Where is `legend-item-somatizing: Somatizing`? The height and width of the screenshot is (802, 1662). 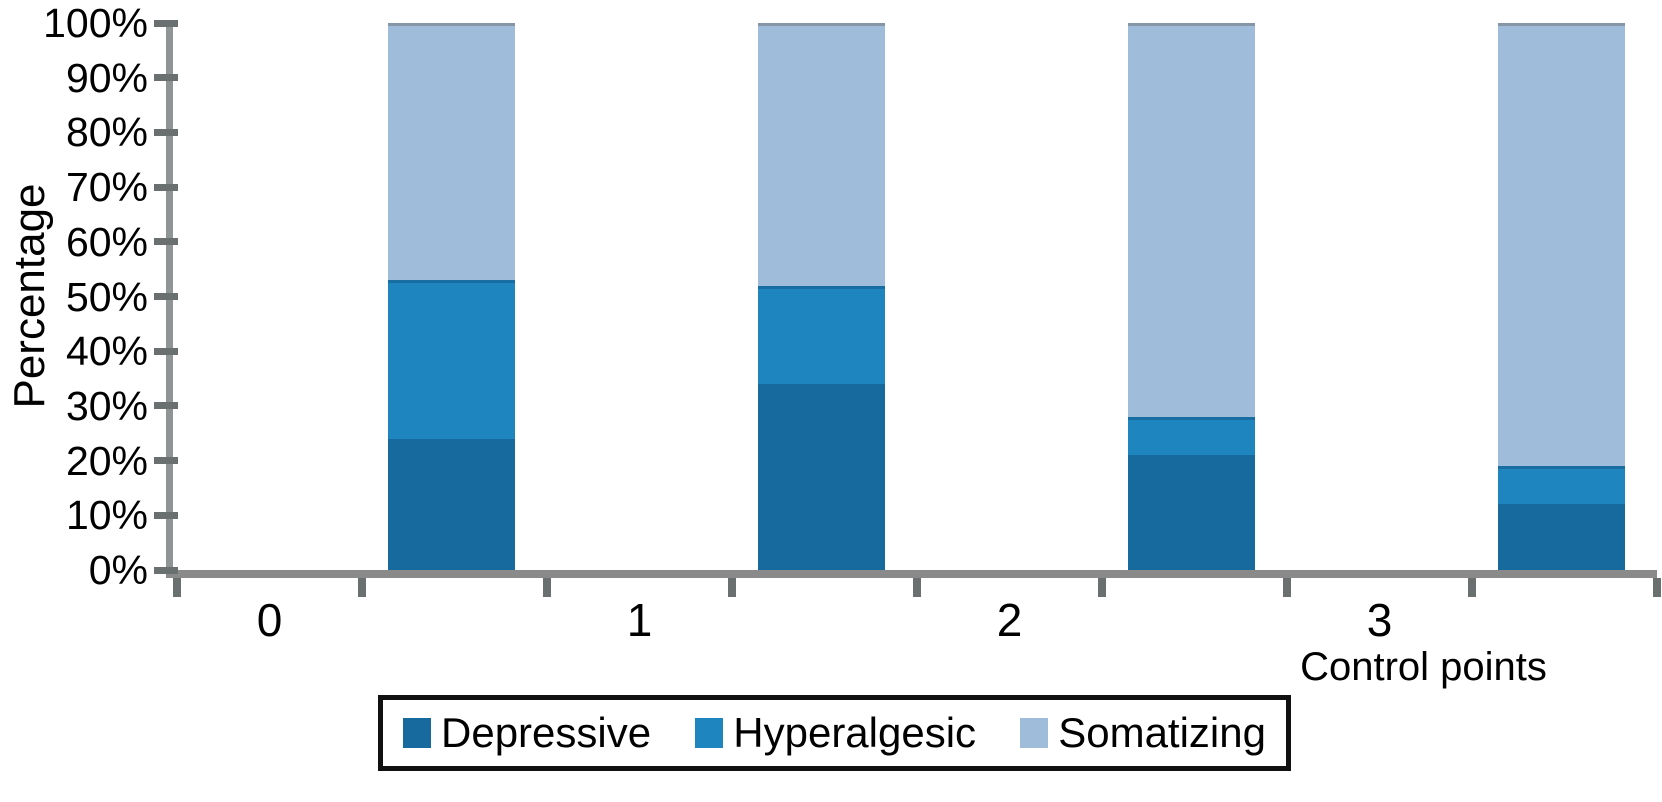 legend-item-somatizing: Somatizing is located at coordinates (1143, 733).